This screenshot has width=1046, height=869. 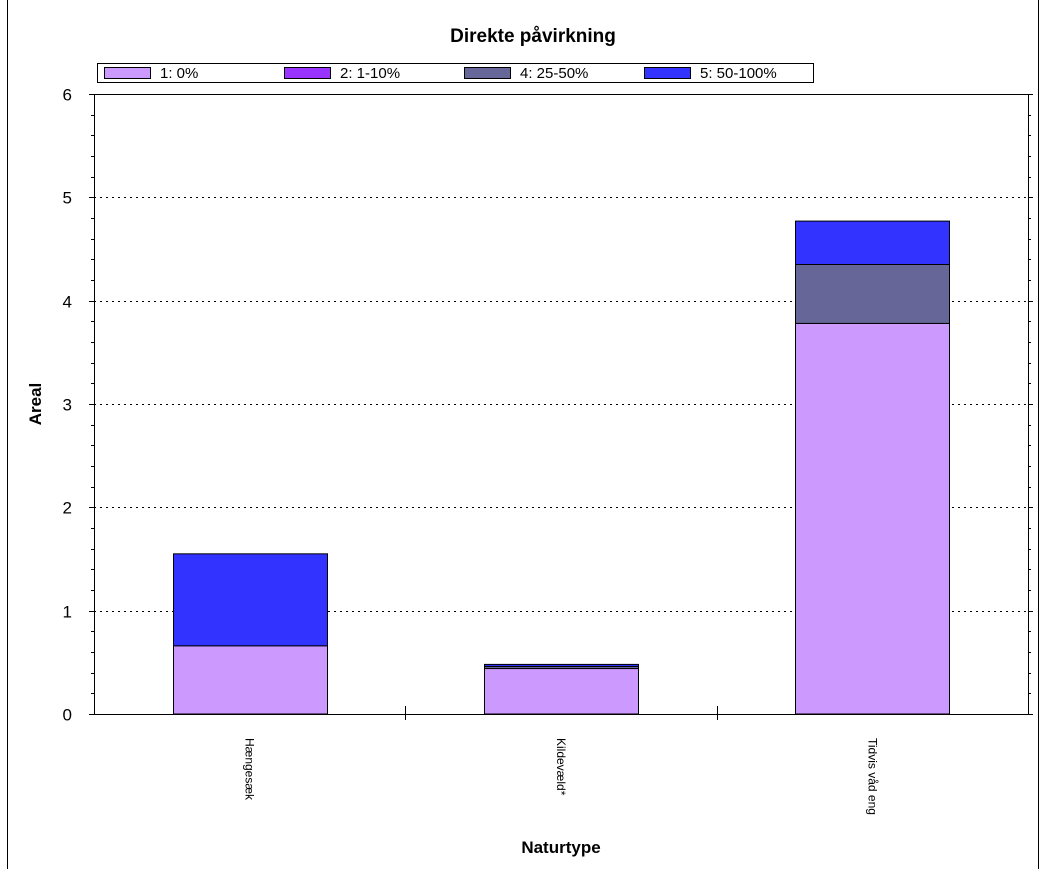 I want to click on x-tick-label: Hængesæk, so click(x=250, y=769).